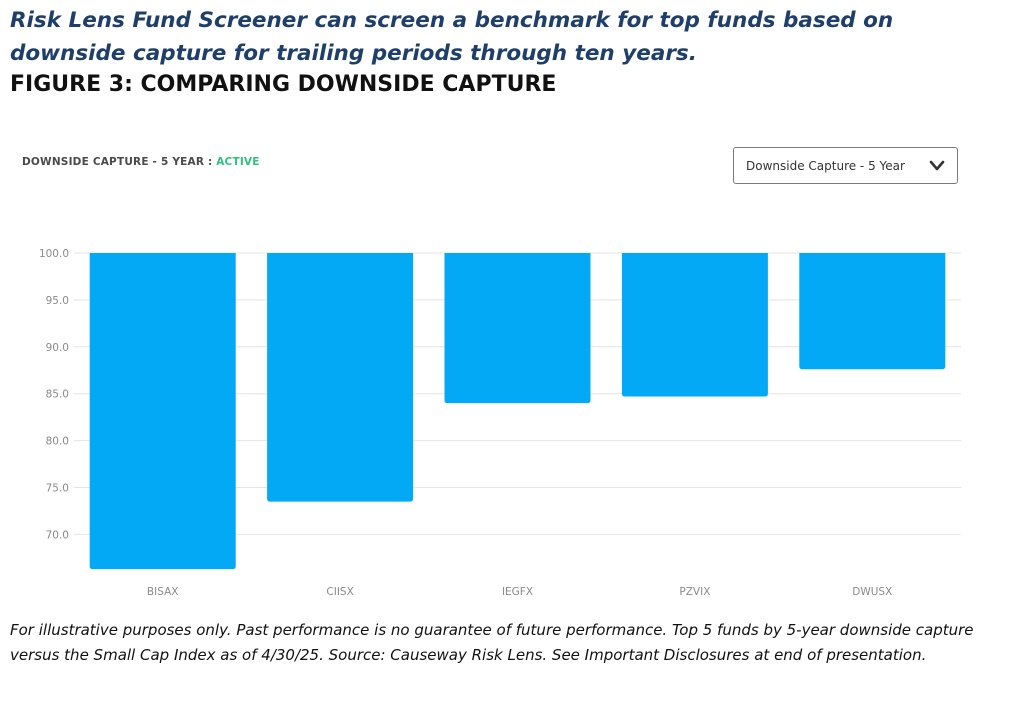 The height and width of the screenshot is (703, 1017). What do you see at coordinates (825, 166) in the screenshot?
I see `dropdown-selected-value: Downside Capture - 5 Year` at bounding box center [825, 166].